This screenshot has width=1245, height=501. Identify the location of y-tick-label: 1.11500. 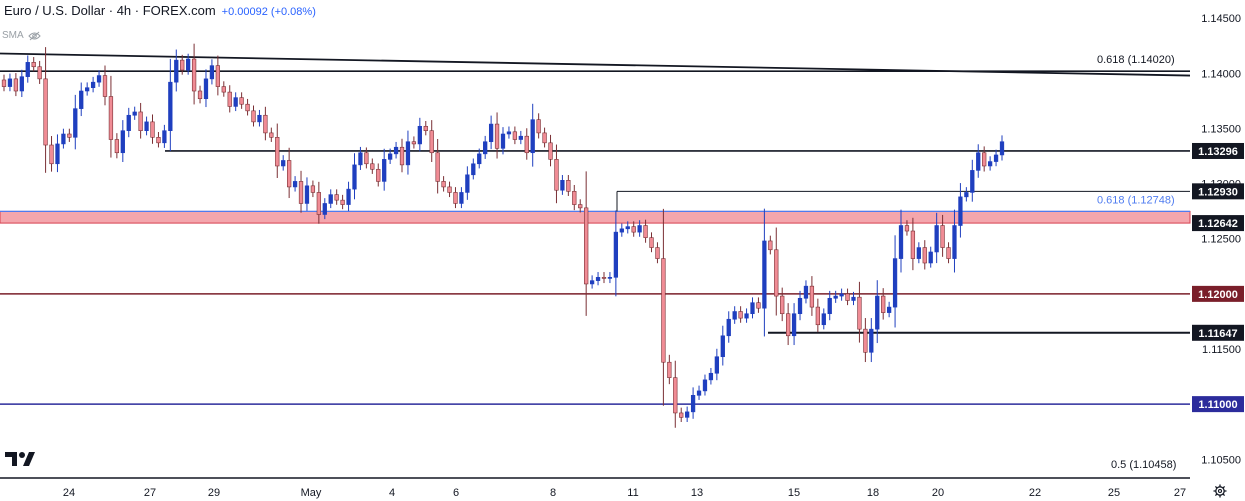
(1221, 350).